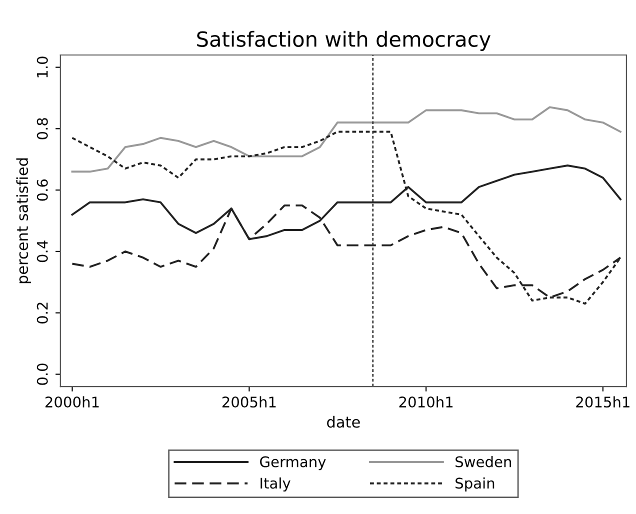 This screenshot has width=636, height=514. Describe the element at coordinates (426, 402) in the screenshot. I see `x-tick-label: 2010h1` at that location.